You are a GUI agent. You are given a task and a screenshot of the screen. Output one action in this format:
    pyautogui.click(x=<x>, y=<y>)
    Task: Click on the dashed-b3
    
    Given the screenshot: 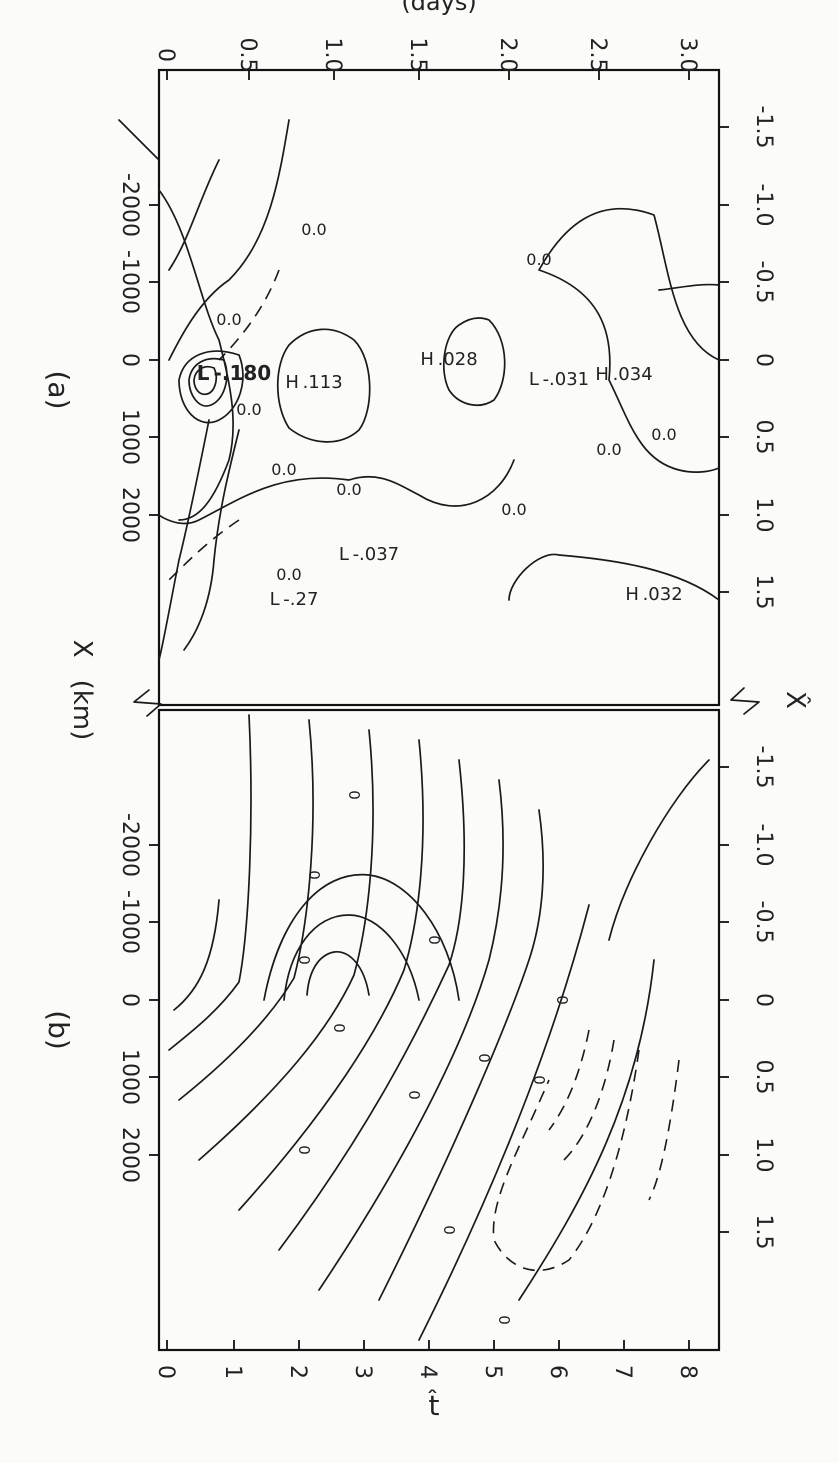 What is the action you would take?
    pyautogui.click(x=589, y=1100)
    